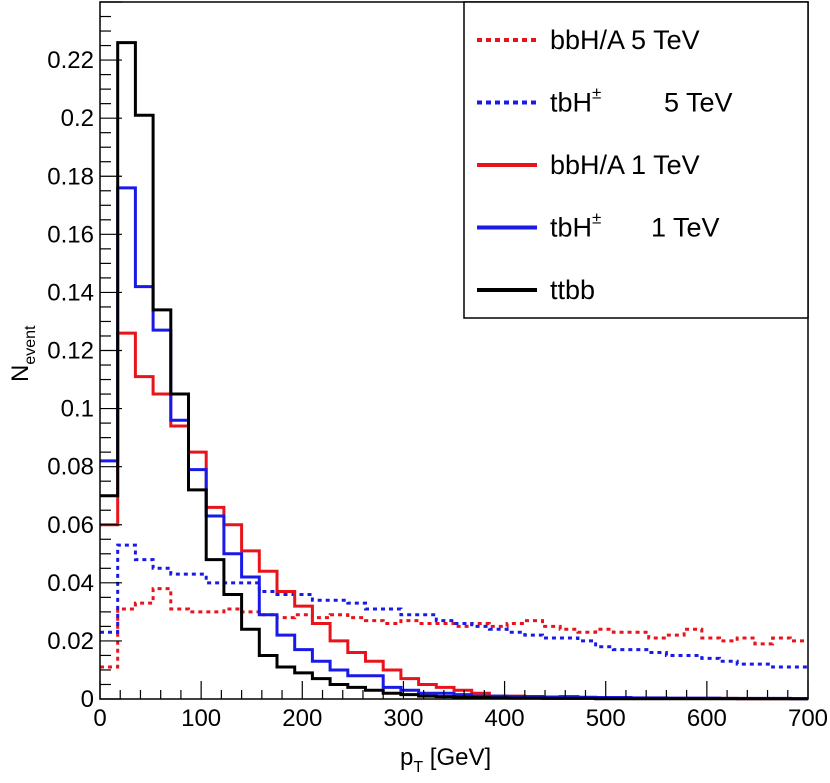 The height and width of the screenshot is (783, 830). Describe the element at coordinates (635, 226) in the screenshot. I see `legend-label-4: tbH± 1 TeV` at that location.